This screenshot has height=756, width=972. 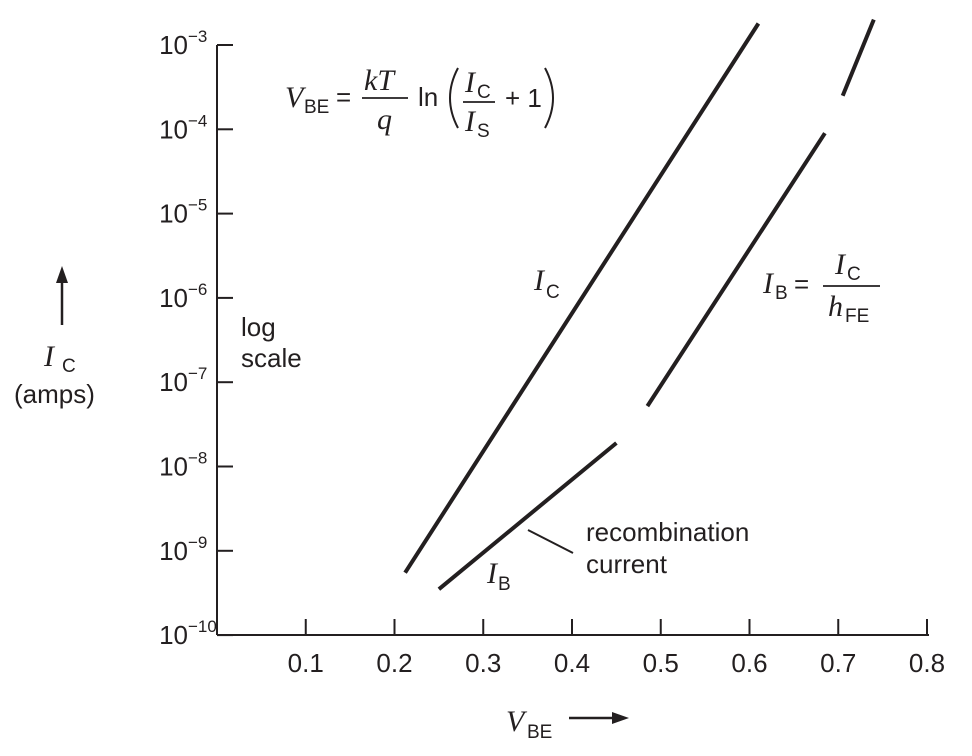 I want to click on formula-is: I, so click(x=470, y=121).